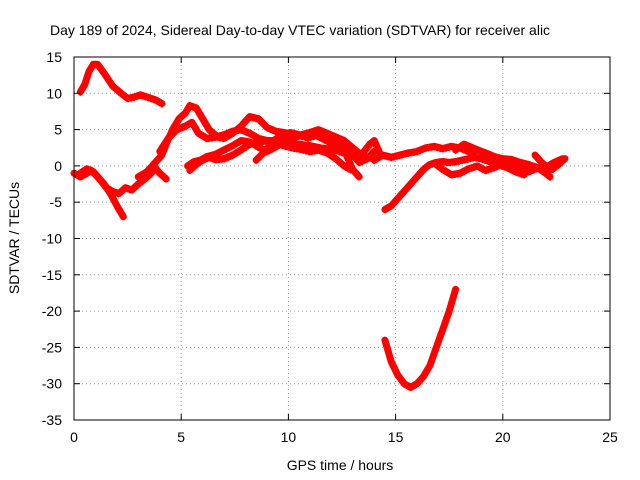  What do you see at coordinates (52, 311) in the screenshot?
I see `y-tick-label: -20` at bounding box center [52, 311].